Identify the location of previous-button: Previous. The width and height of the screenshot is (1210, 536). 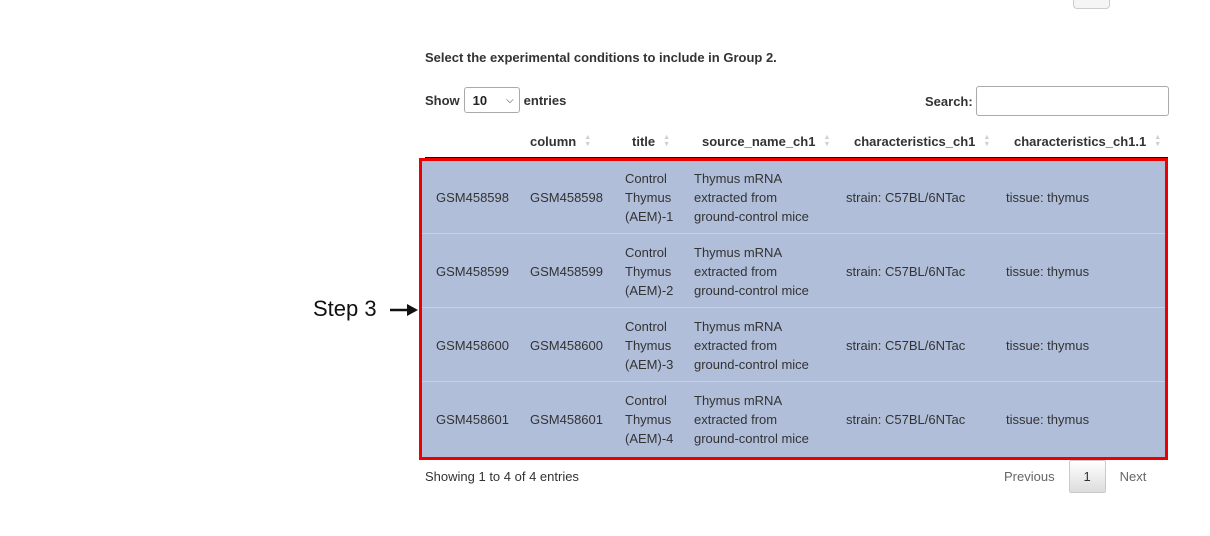
(1029, 476).